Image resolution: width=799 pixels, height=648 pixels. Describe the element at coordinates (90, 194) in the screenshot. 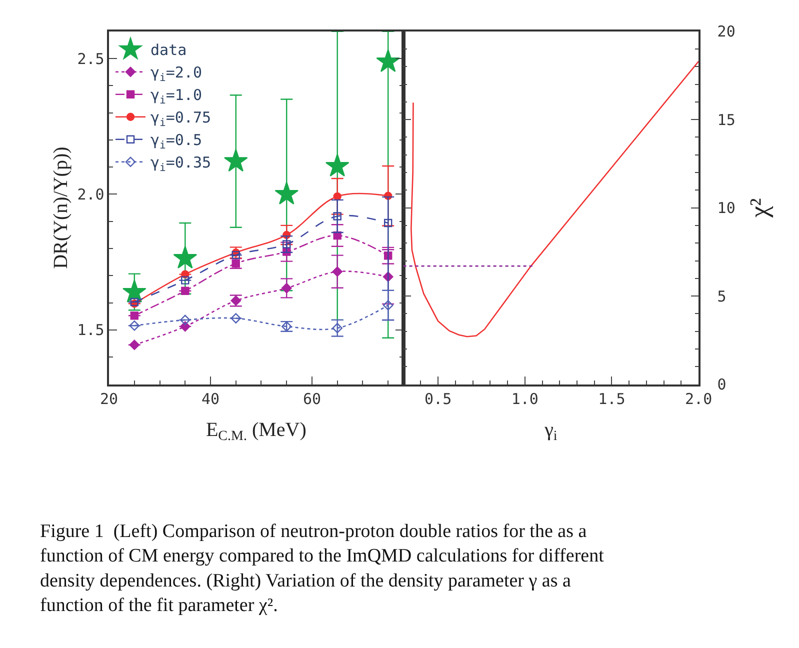

I see `y-tick-label: 2.0` at that location.